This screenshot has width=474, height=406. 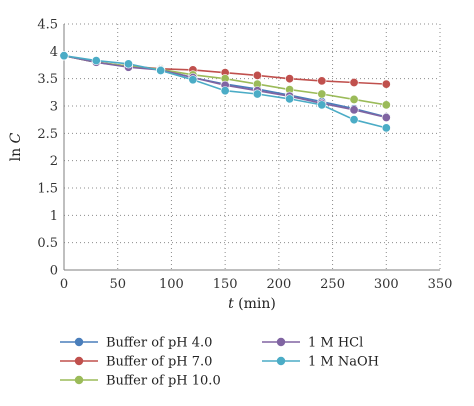 I want to click on legend-label: Buffer of pH 4.0, so click(x=159, y=343).